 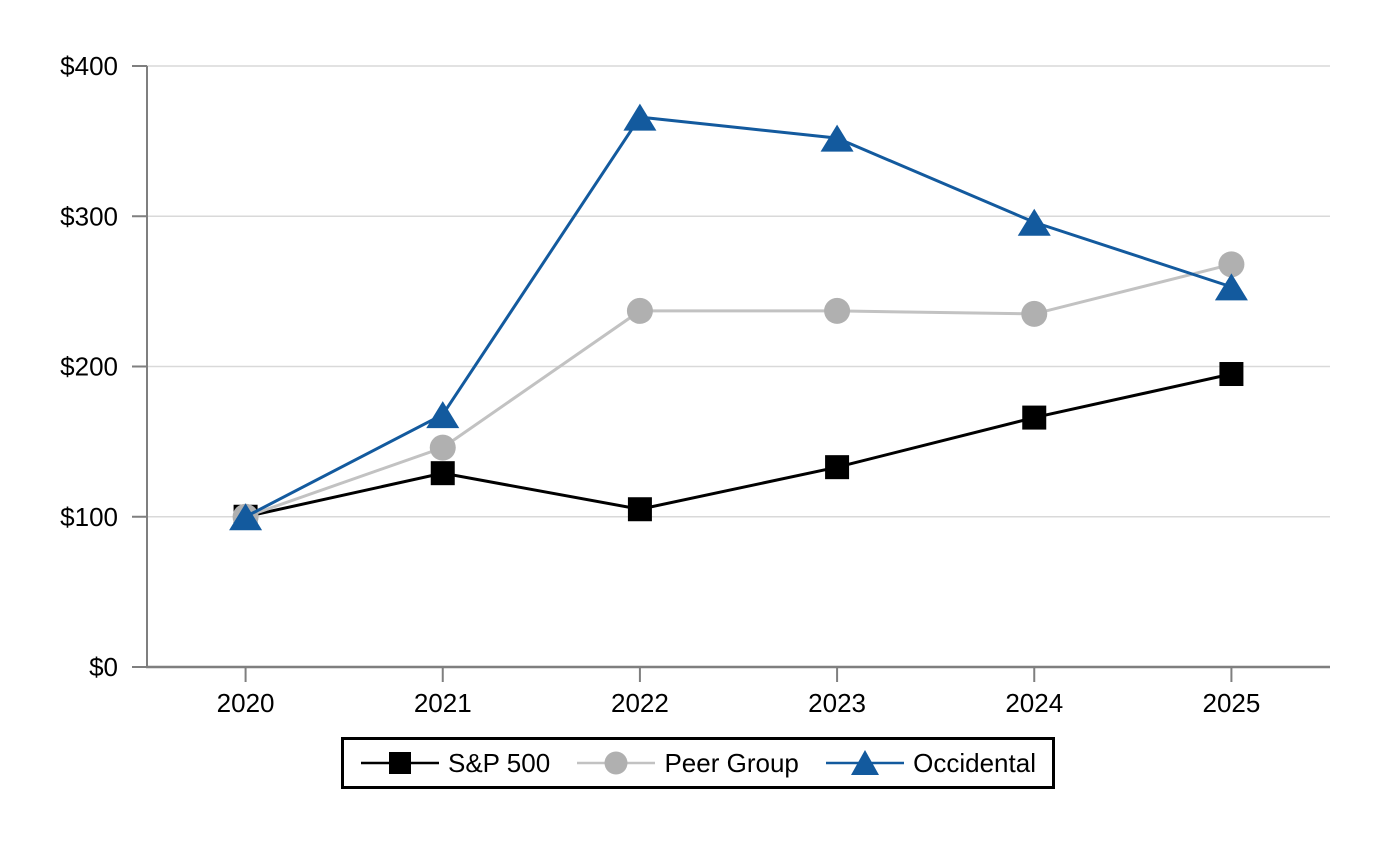 I want to click on peer-group-circle-marker-icon, so click(x=616, y=763).